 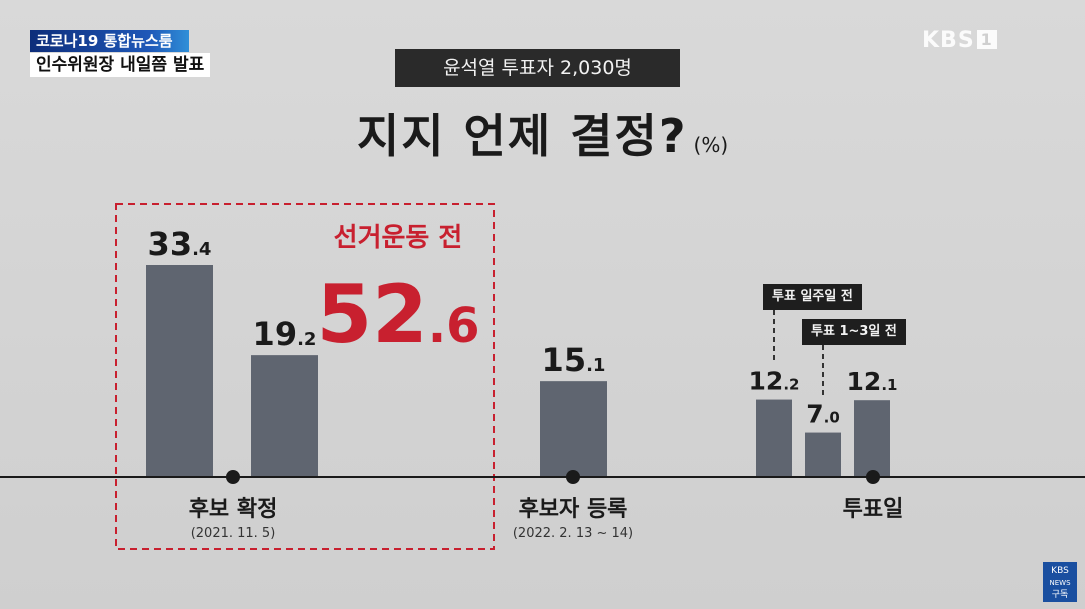 I want to click on kbs-logo: KBS 1, so click(x=959, y=40).